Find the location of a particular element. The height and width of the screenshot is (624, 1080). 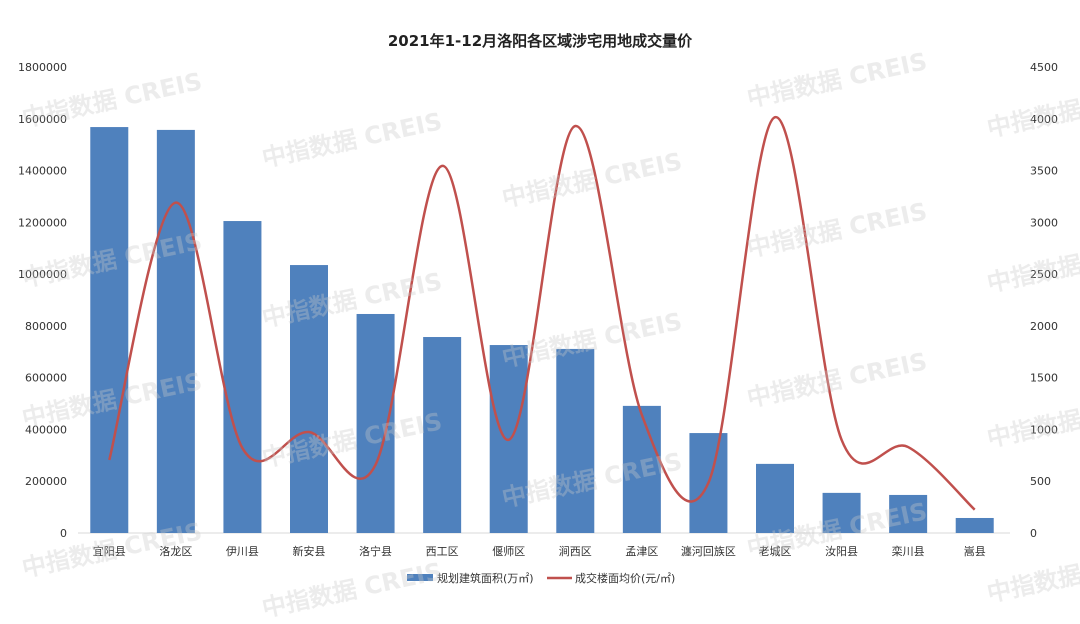

y-right-tick-label: 4500 is located at coordinates (1044, 67).